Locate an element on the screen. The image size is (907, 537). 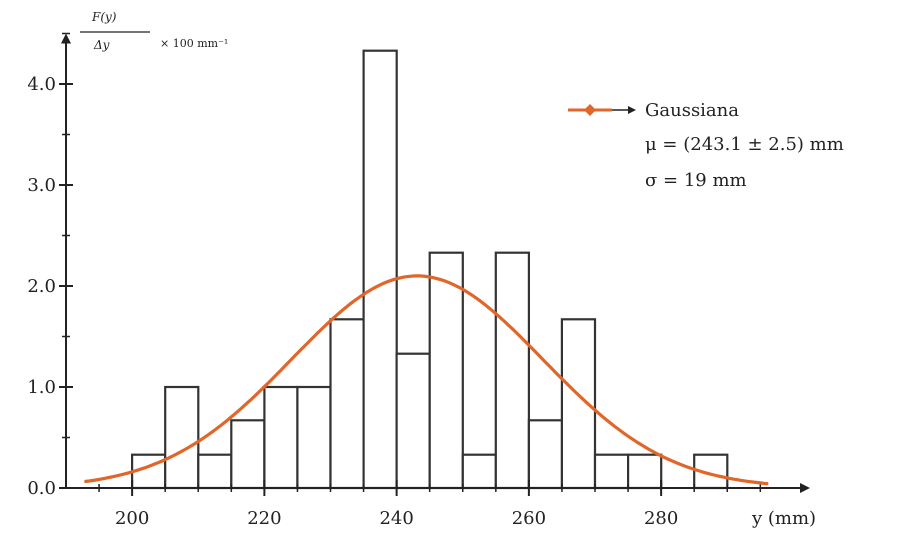
legend-sigma: σ = 19 mm is located at coordinates (696, 180).